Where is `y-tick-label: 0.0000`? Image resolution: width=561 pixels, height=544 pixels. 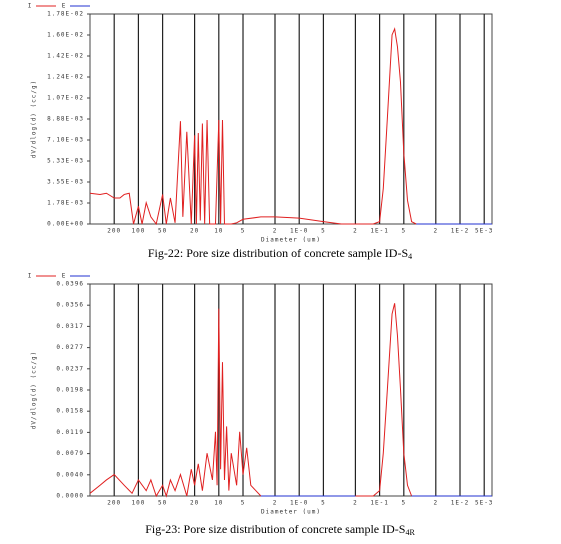 y-tick-label: 0.0000 is located at coordinates (70, 496).